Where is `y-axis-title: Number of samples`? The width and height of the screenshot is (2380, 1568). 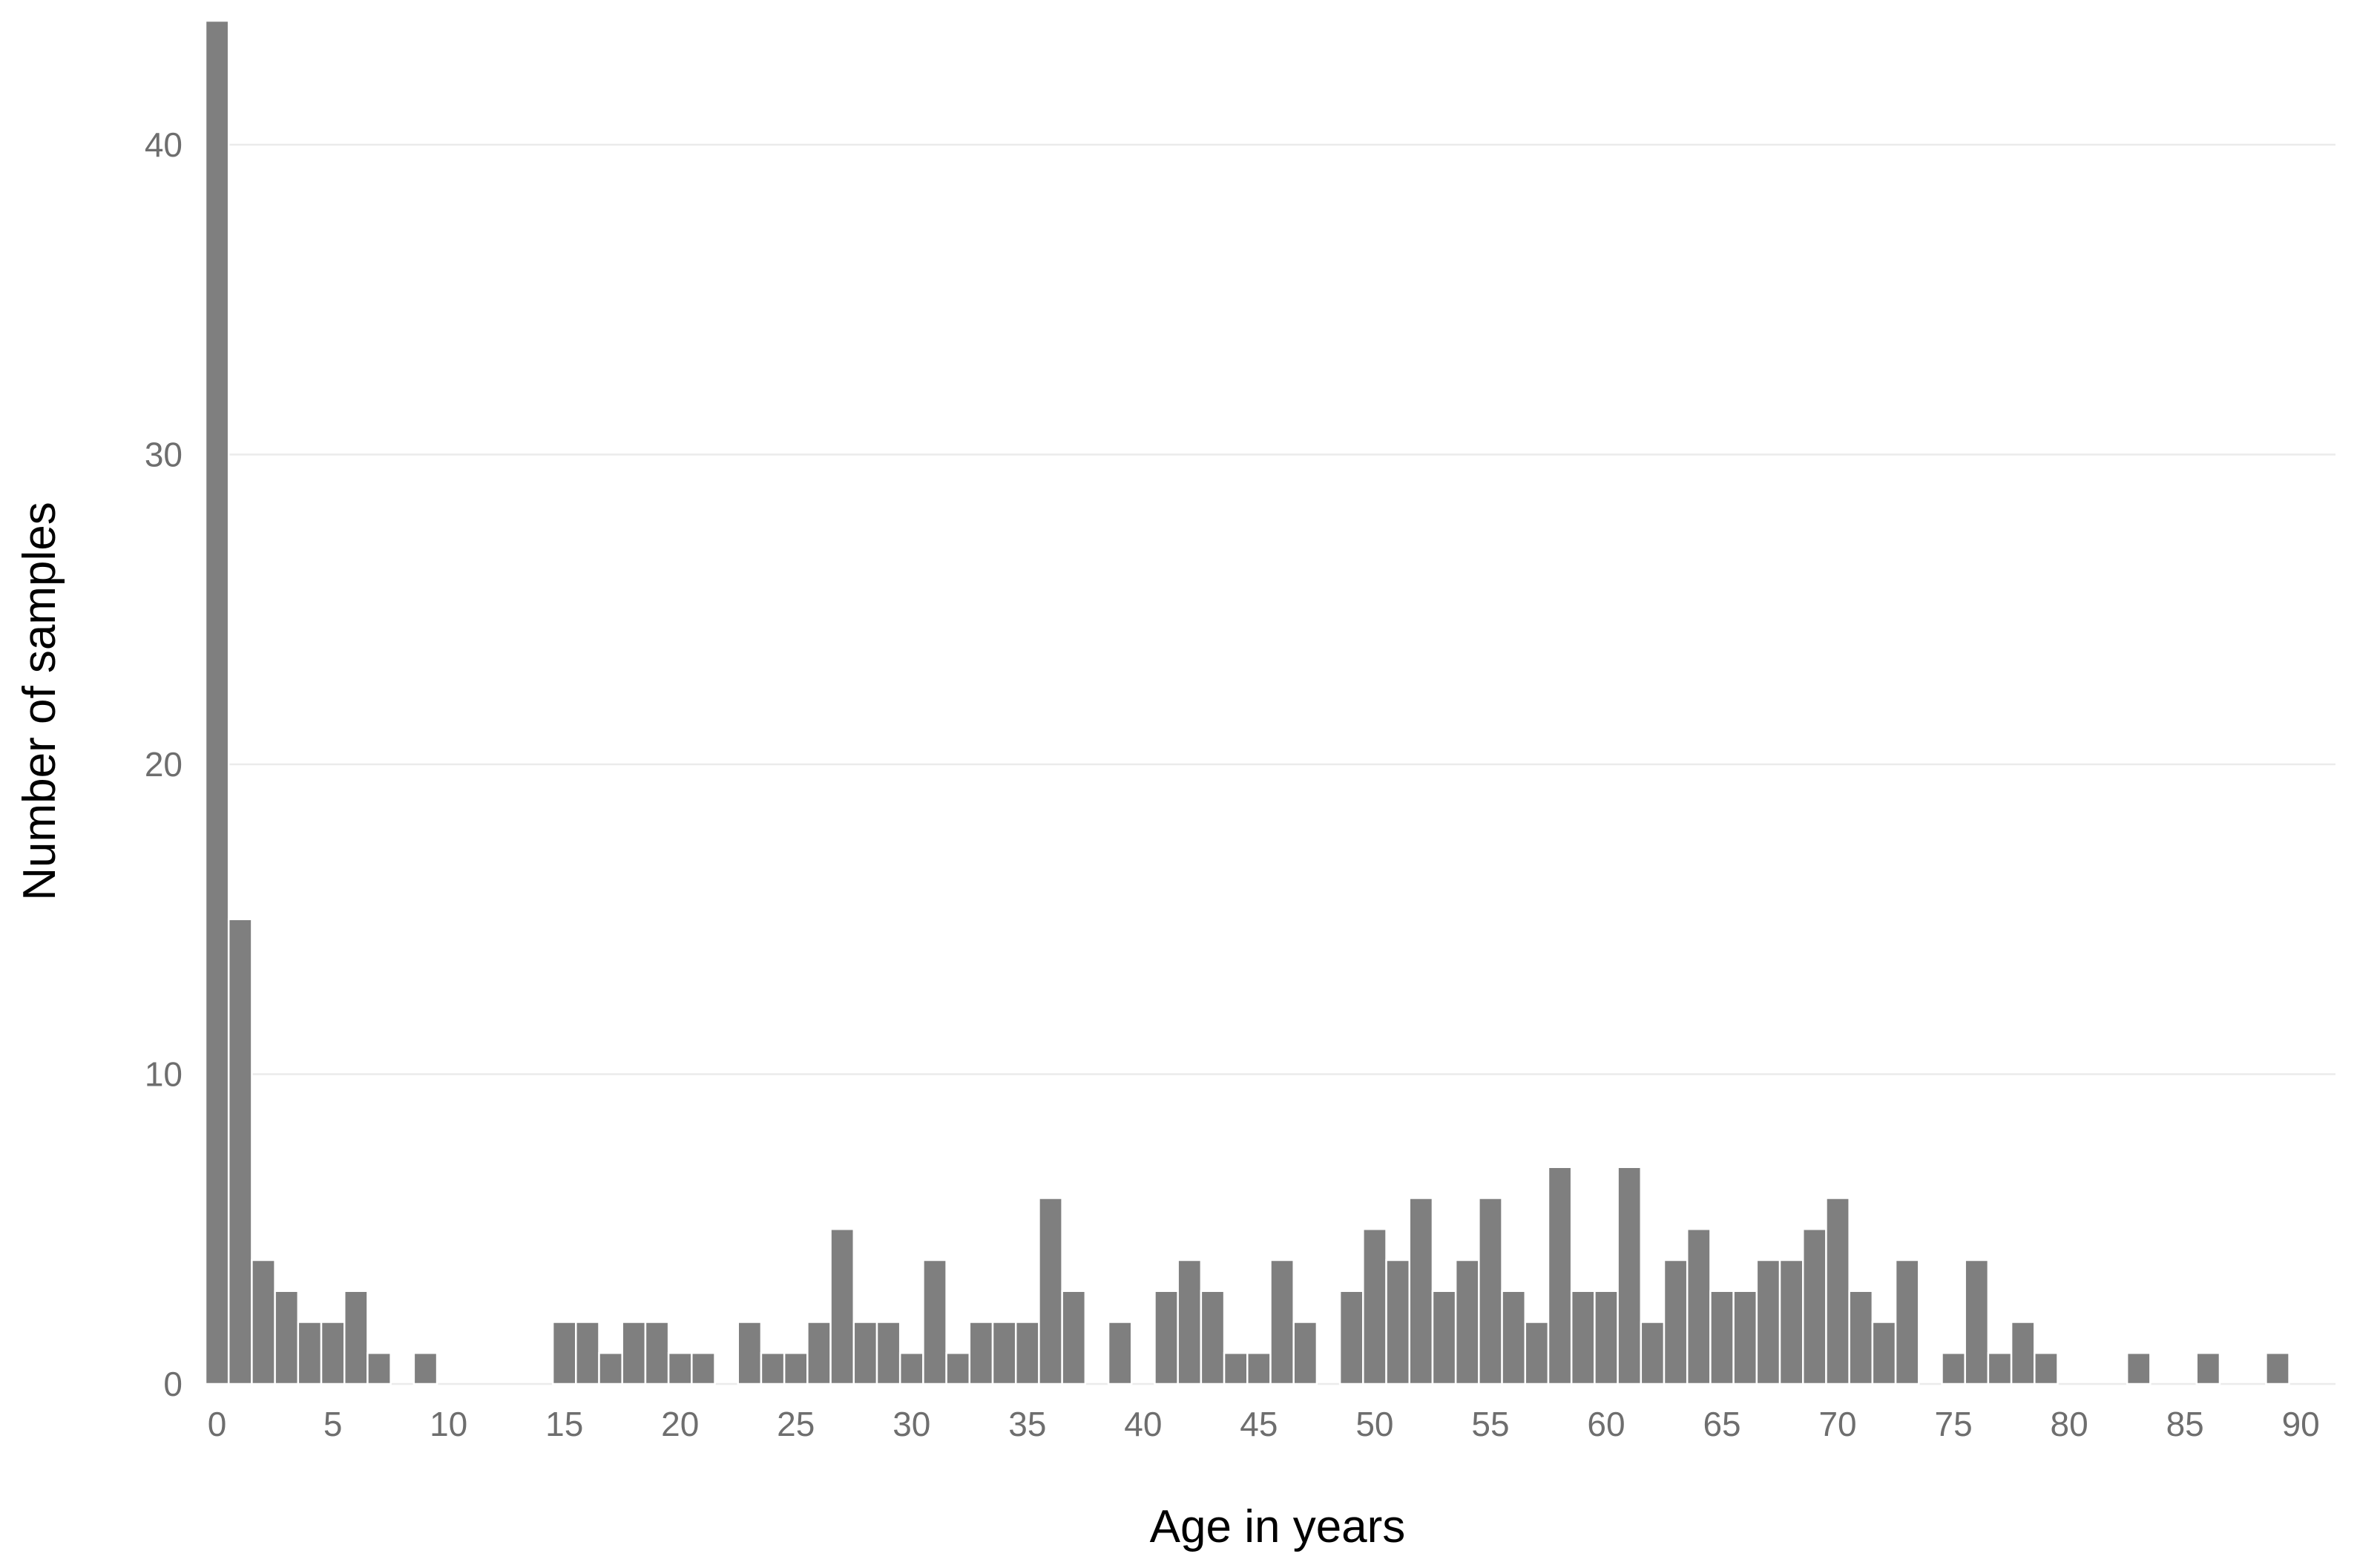 y-axis-title: Number of samples is located at coordinates (40, 701).